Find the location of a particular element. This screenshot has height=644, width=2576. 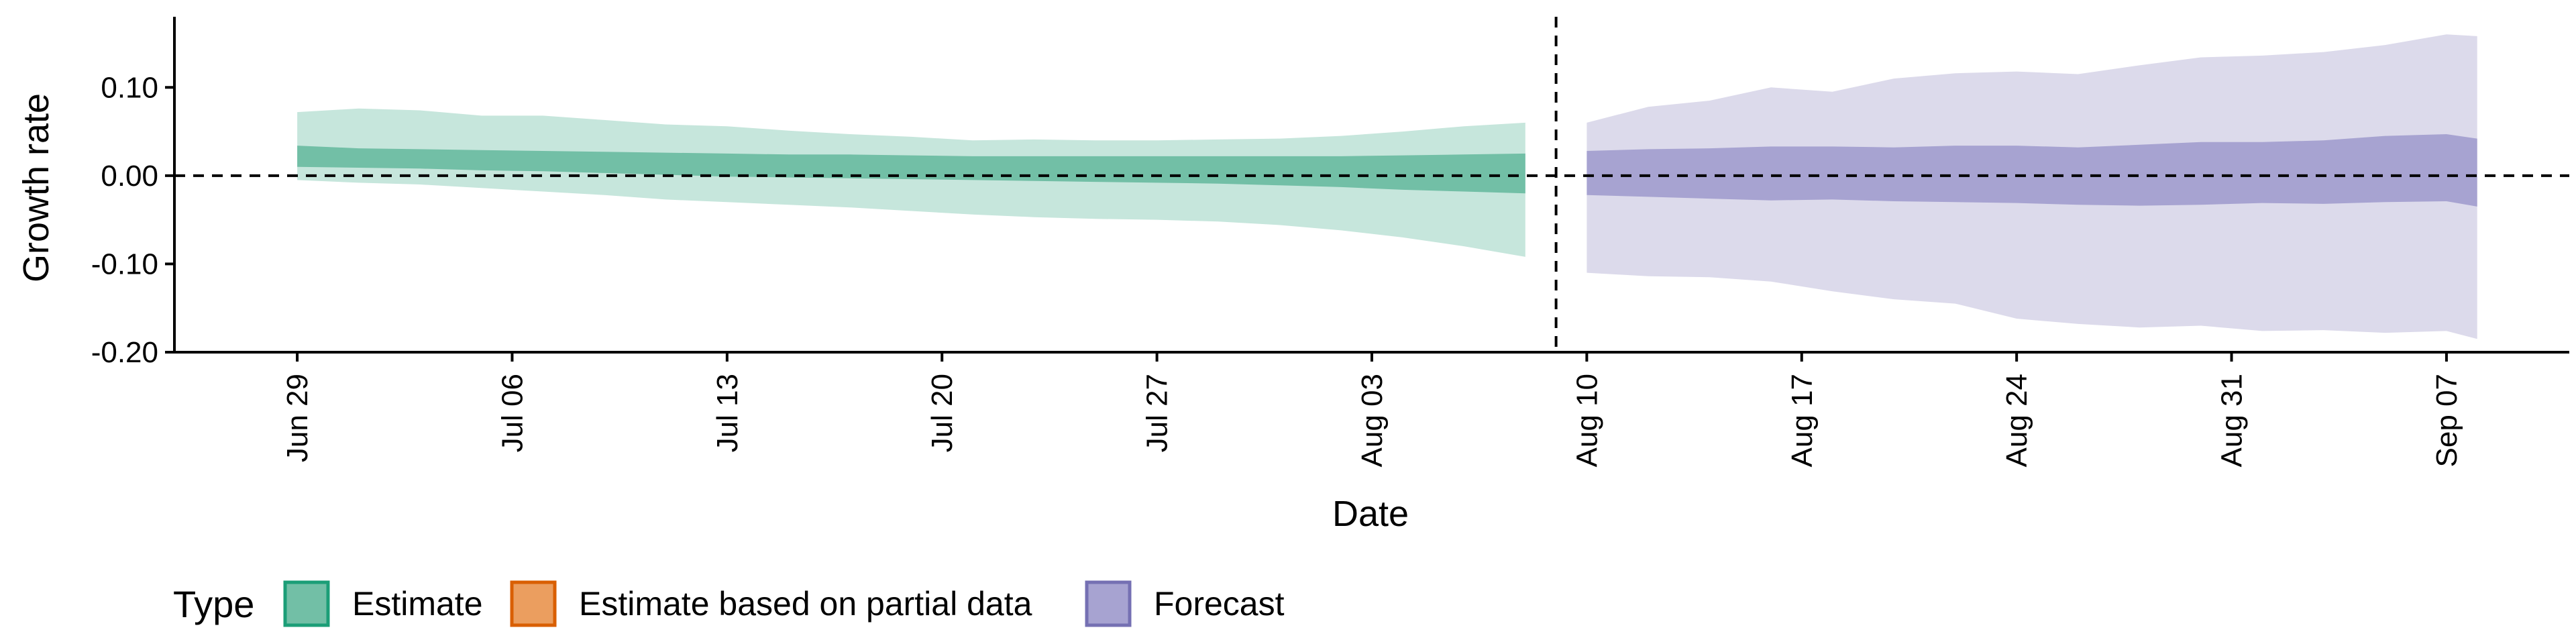

legend-label: Estimate based on partial data is located at coordinates (805, 604).